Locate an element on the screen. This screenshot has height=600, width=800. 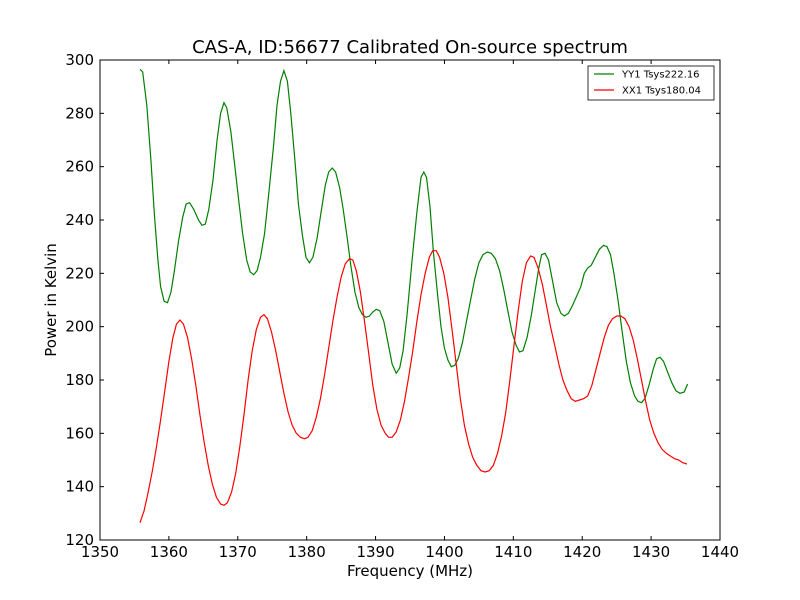
x-tick-label: 1380 is located at coordinates (307, 552).